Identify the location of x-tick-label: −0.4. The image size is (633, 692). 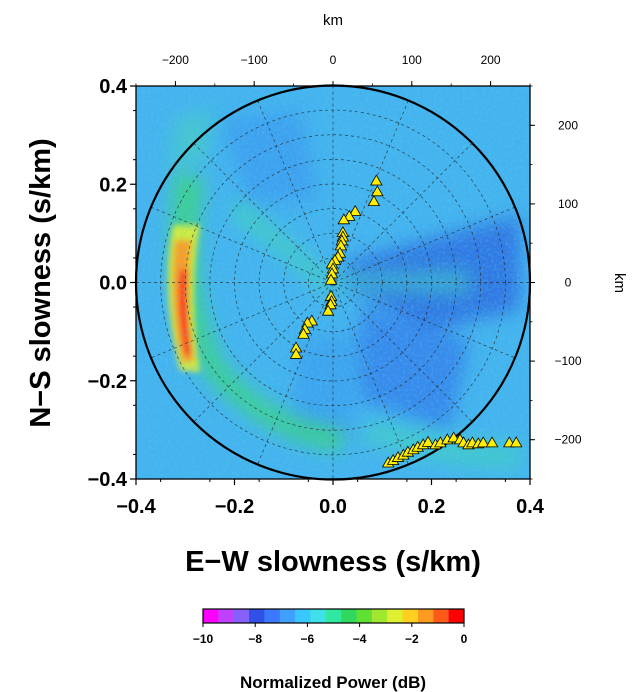
(136, 507).